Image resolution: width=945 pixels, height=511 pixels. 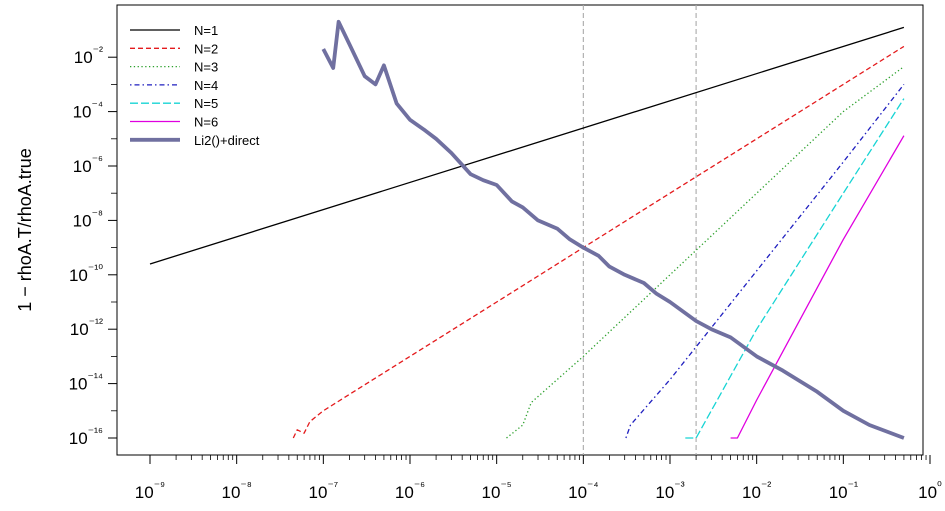 What do you see at coordinates (86, 436) in the screenshot?
I see `y-tick-label-0: 10⁻¹⁶` at bounding box center [86, 436].